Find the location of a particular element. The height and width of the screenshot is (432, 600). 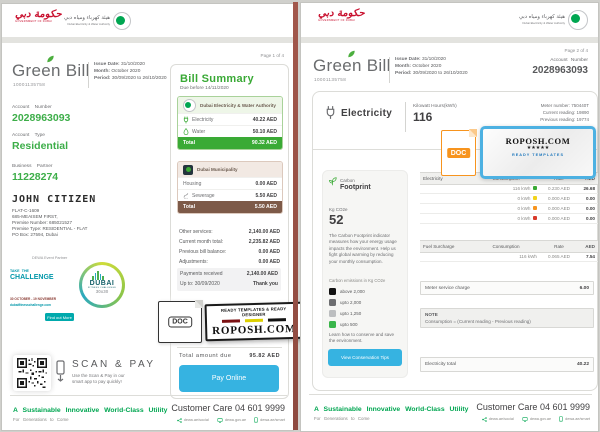

badge-caption: READY TEMPLATES is located at coordinates (538, 155).